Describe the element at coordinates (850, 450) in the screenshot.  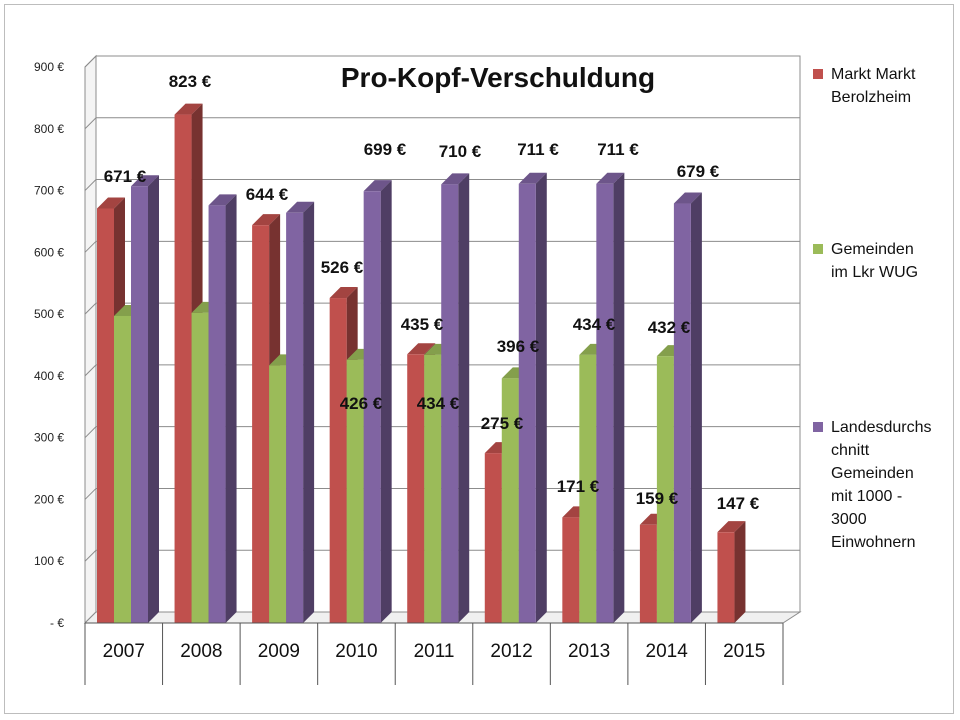
I see `legend-label: chnitt` at that location.